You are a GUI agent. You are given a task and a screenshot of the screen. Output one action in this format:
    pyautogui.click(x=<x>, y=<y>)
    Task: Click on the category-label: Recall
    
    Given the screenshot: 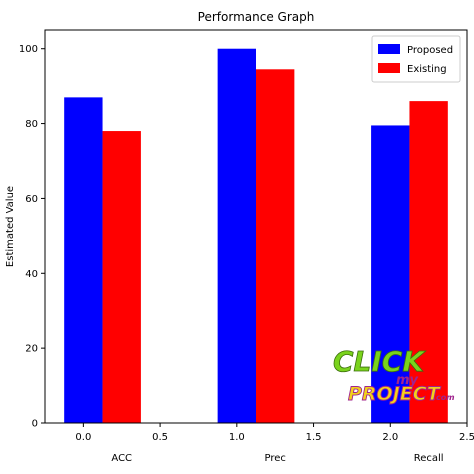 What is the action you would take?
    pyautogui.click(x=429, y=458)
    